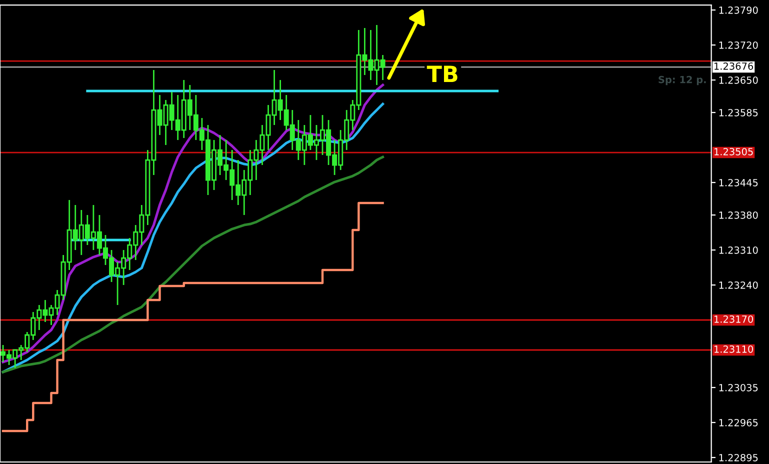 The width and height of the screenshot is (769, 464). I want to click on y-tick-label: 1.23035, so click(738, 388).